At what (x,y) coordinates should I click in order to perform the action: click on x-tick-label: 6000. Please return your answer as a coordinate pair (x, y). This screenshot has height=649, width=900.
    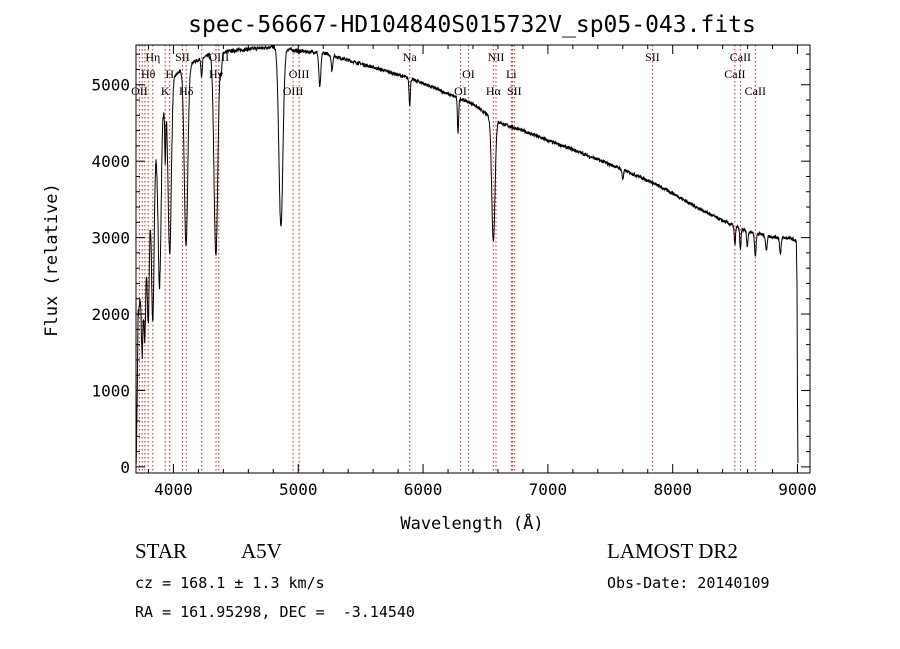
    Looking at the image, I should click on (423, 489).